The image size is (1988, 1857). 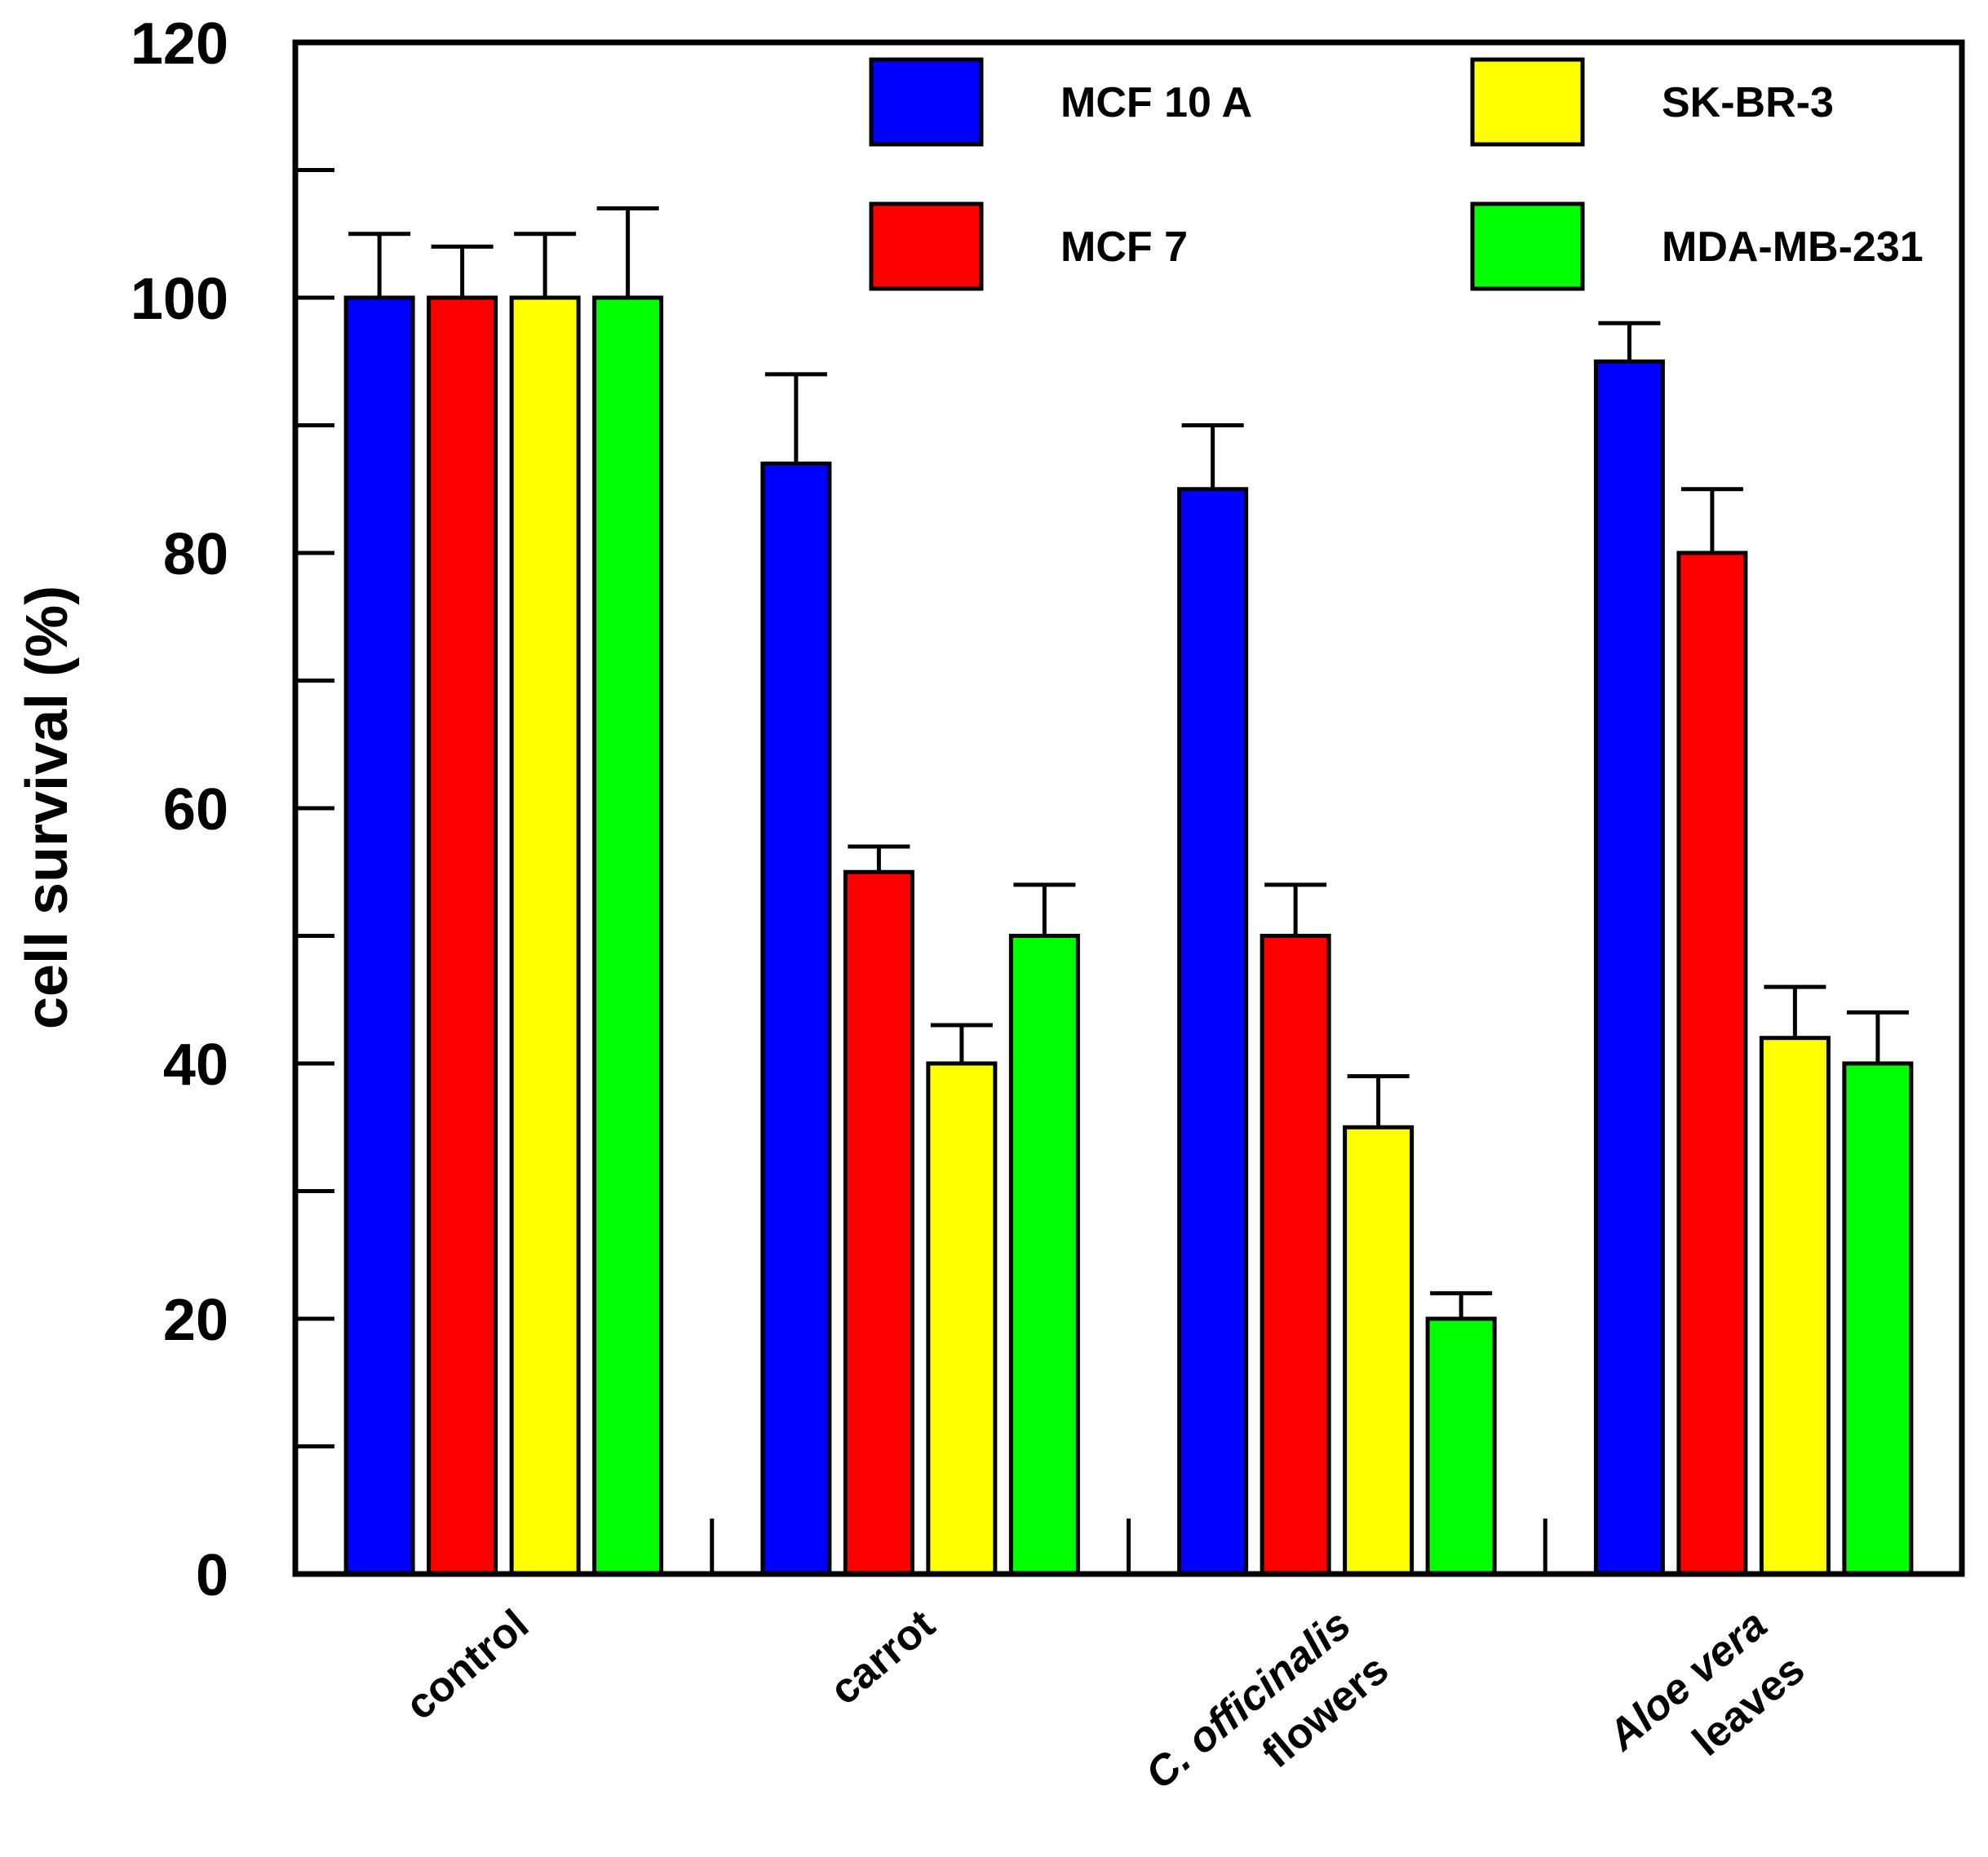 I want to click on legend-label: SK-BR-3, so click(x=1748, y=103).